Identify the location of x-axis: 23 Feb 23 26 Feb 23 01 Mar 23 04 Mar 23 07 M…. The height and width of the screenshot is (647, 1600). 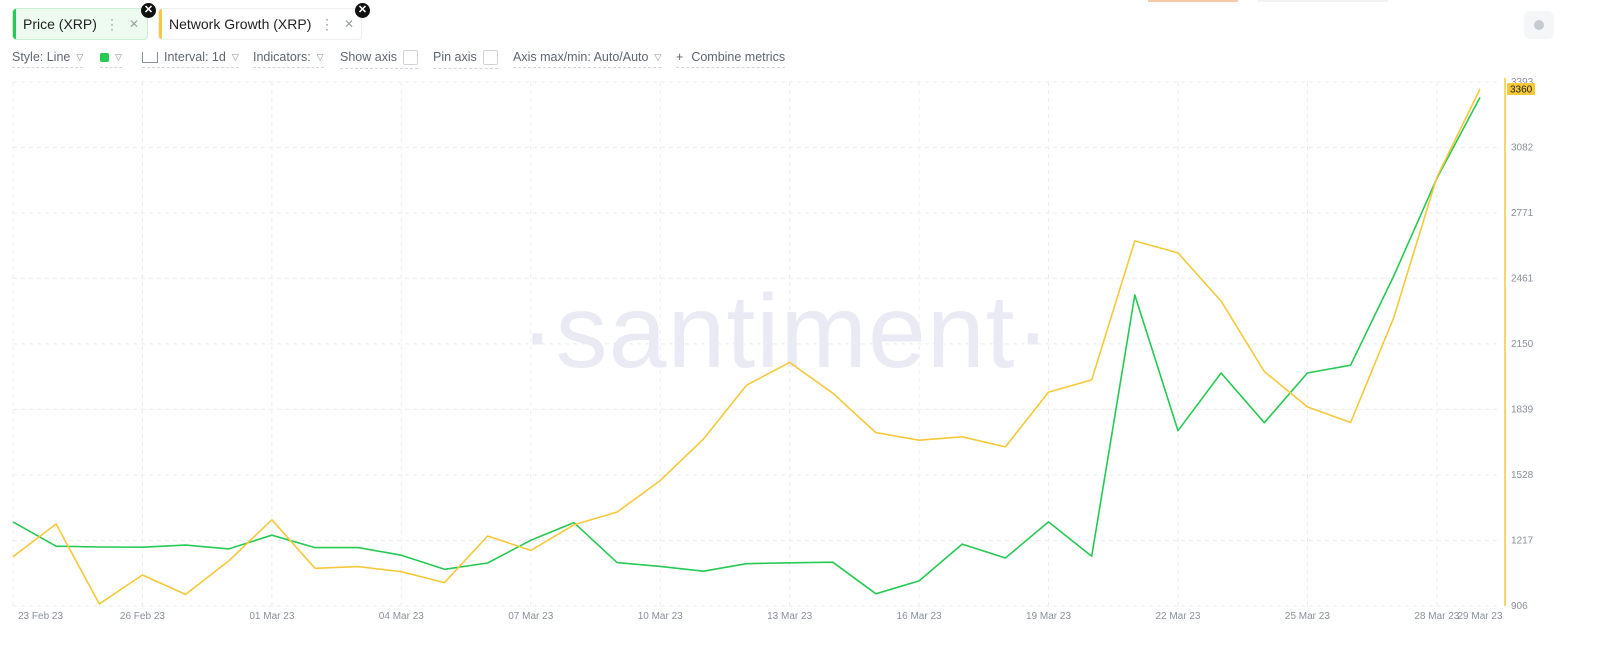
(760, 616).